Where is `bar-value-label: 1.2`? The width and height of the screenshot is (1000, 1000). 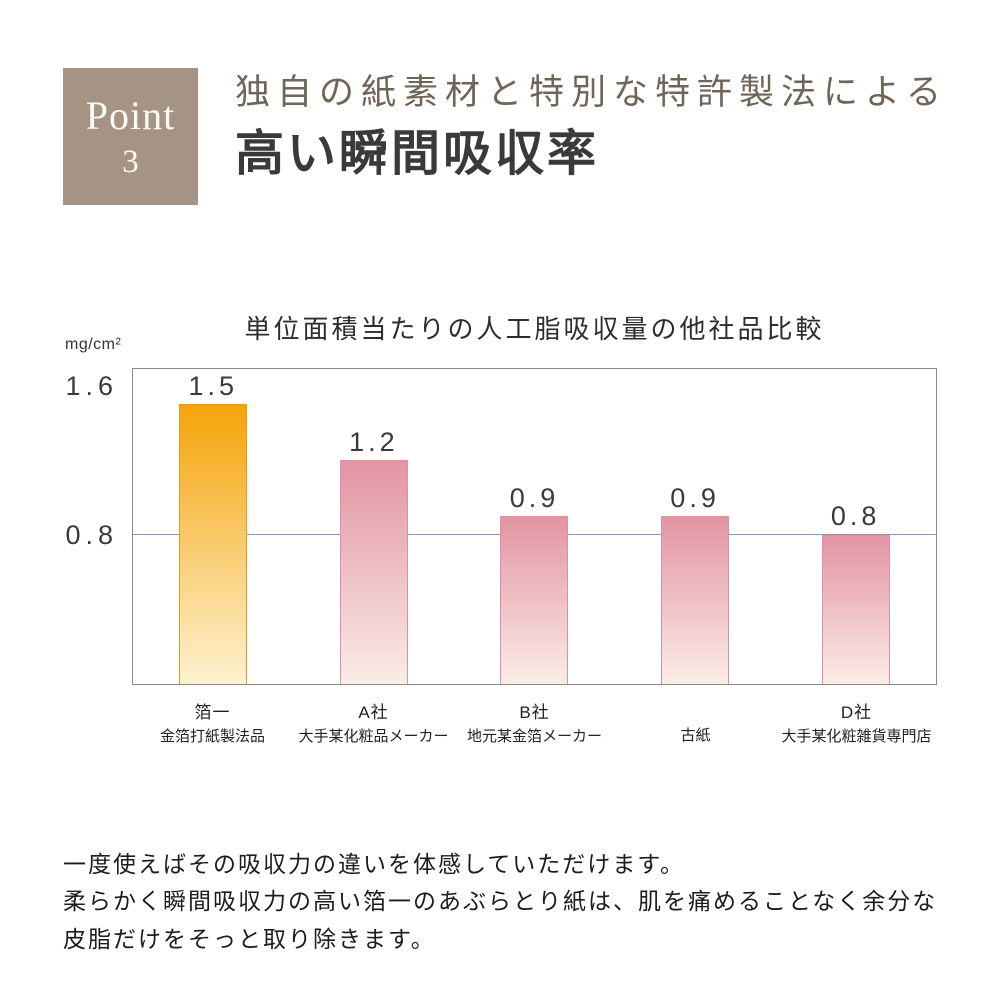 bar-value-label: 1.2 is located at coordinates (374, 441).